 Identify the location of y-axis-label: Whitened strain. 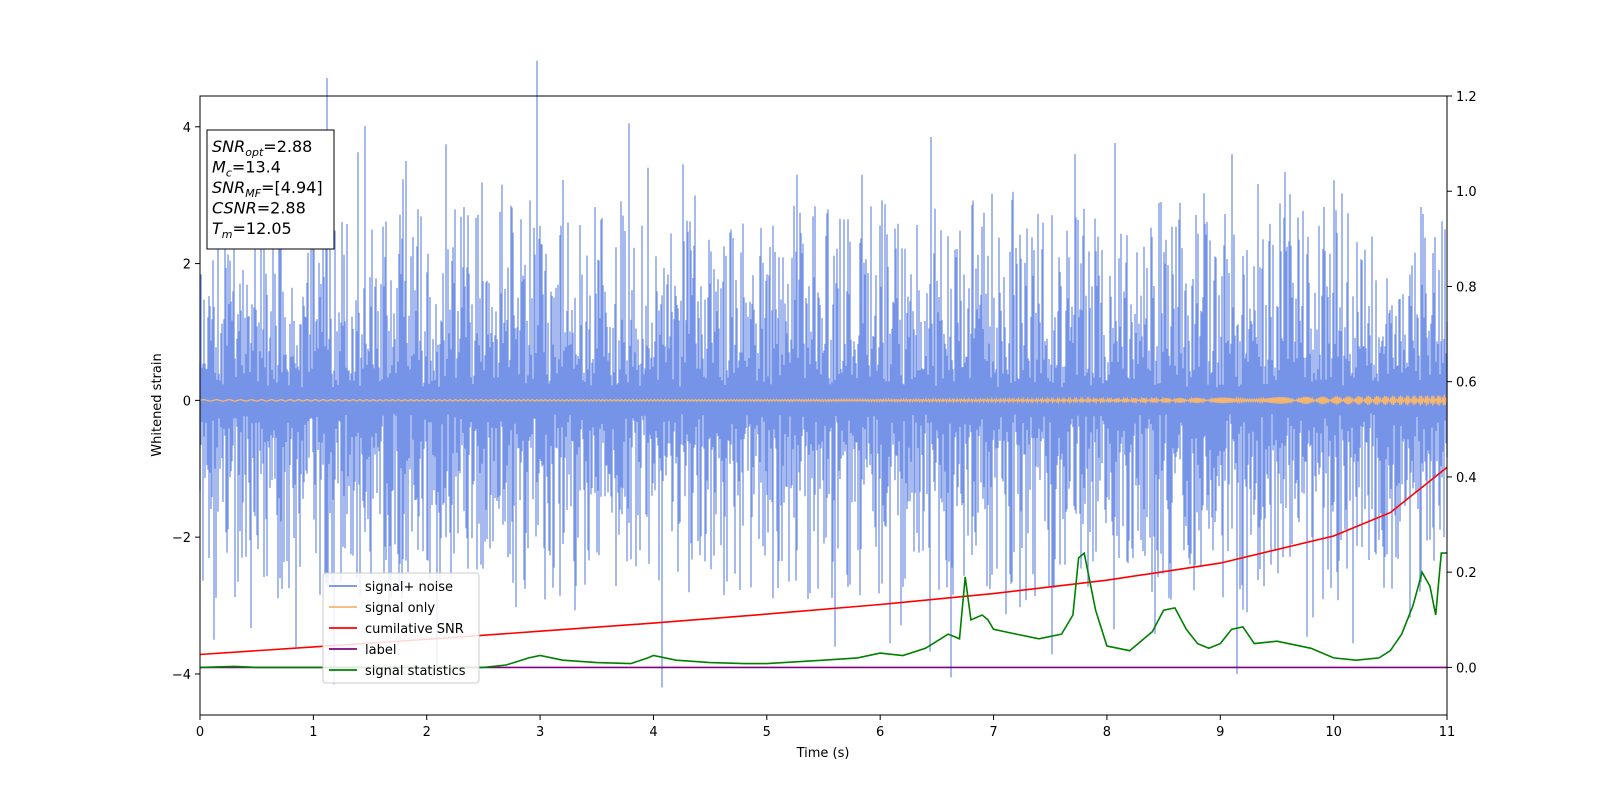
(157, 404).